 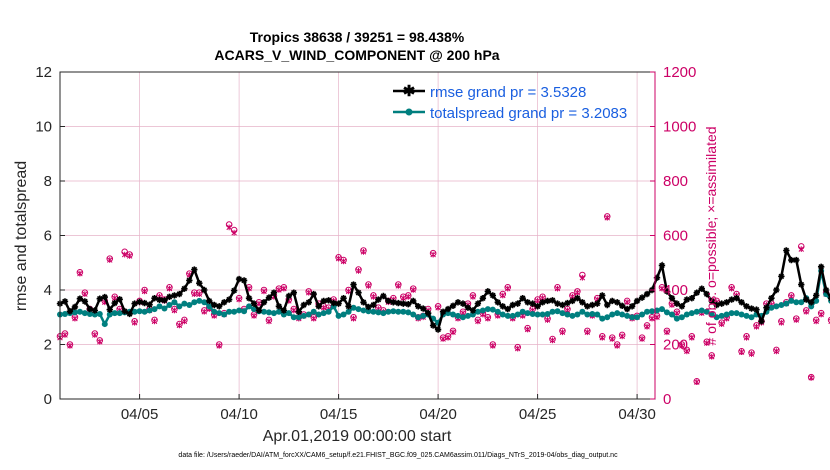 I want to click on y-tick-label: 0, so click(x=48, y=399).